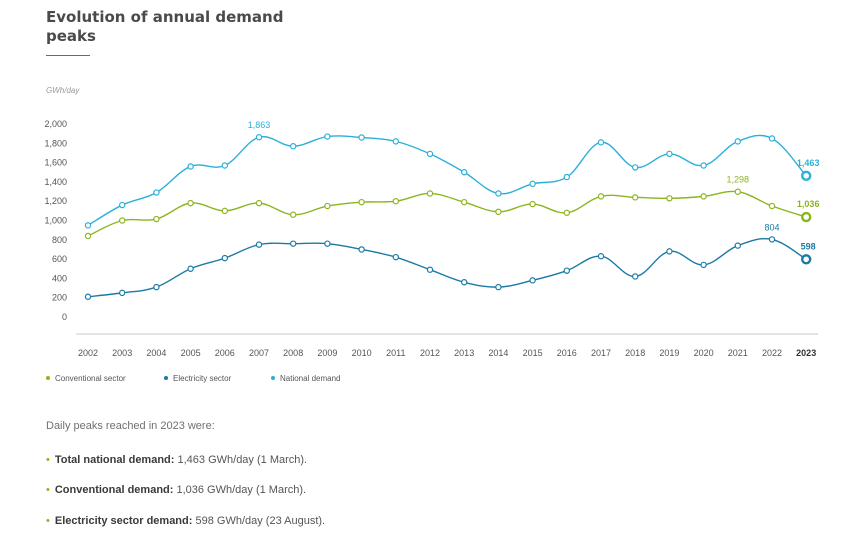  Describe the element at coordinates (55, 221) in the screenshot. I see `y-tick-label: 1,000` at that location.